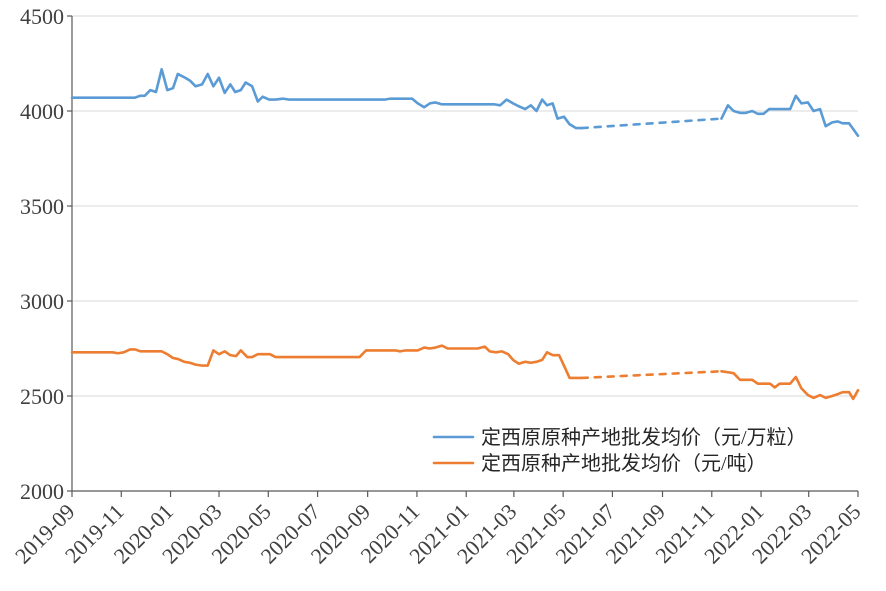 The height and width of the screenshot is (591, 886). I want to click on y-tick-label: 4000, so click(42, 111).